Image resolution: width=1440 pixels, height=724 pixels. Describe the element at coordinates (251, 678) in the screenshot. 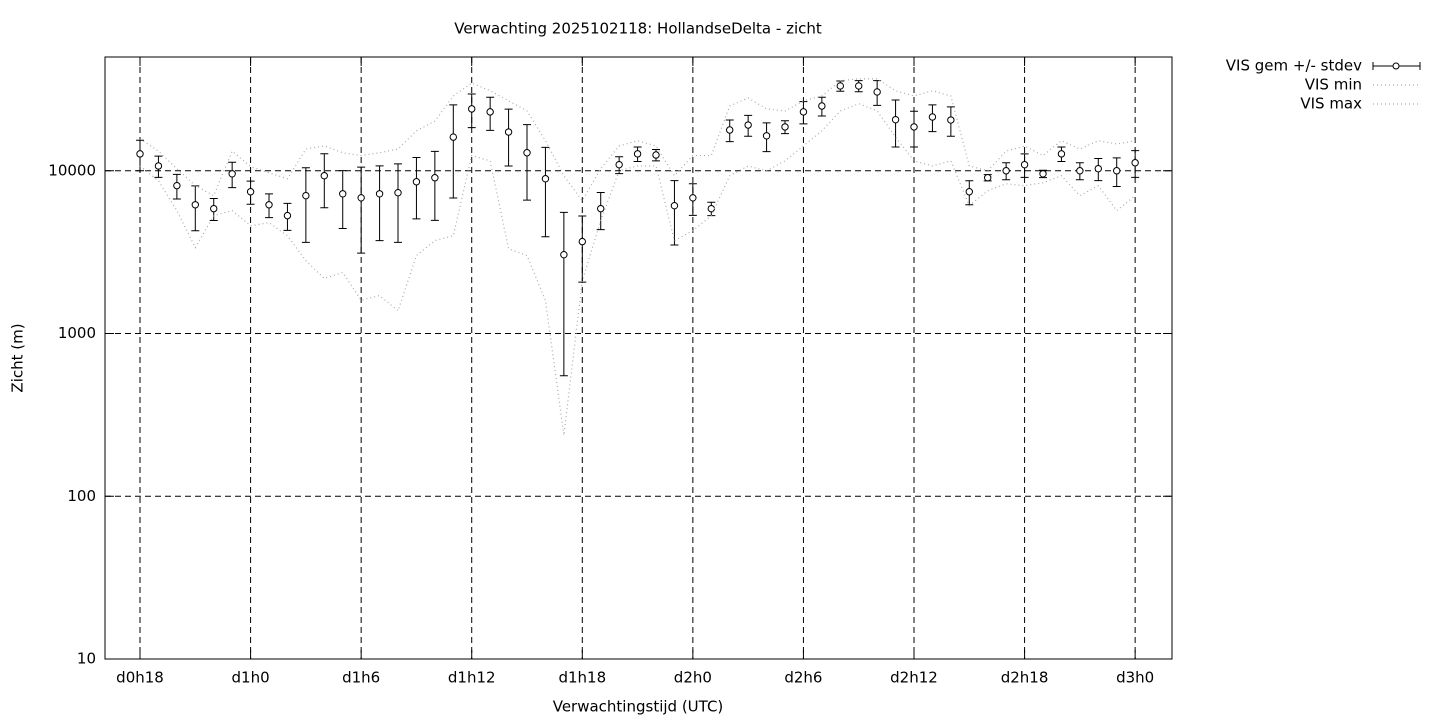

I see `x-tick-label: d1h0` at that location.